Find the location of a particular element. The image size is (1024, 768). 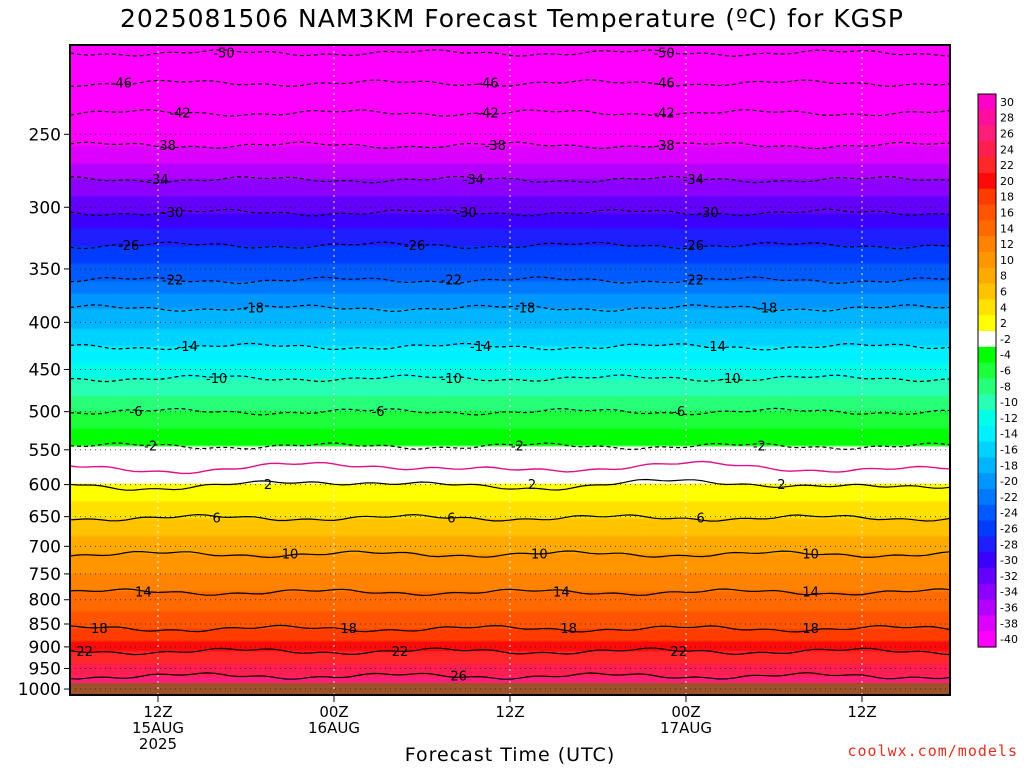

isotherm-label: -30 is located at coordinates (707, 213).